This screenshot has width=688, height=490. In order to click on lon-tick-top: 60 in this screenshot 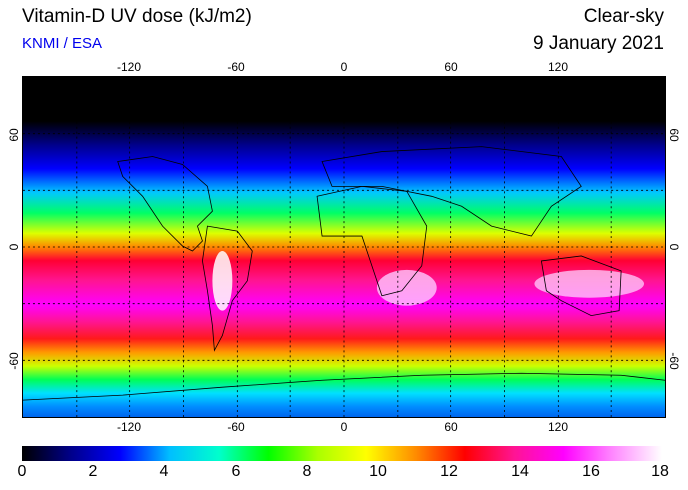, I will do `click(451, 67)`.